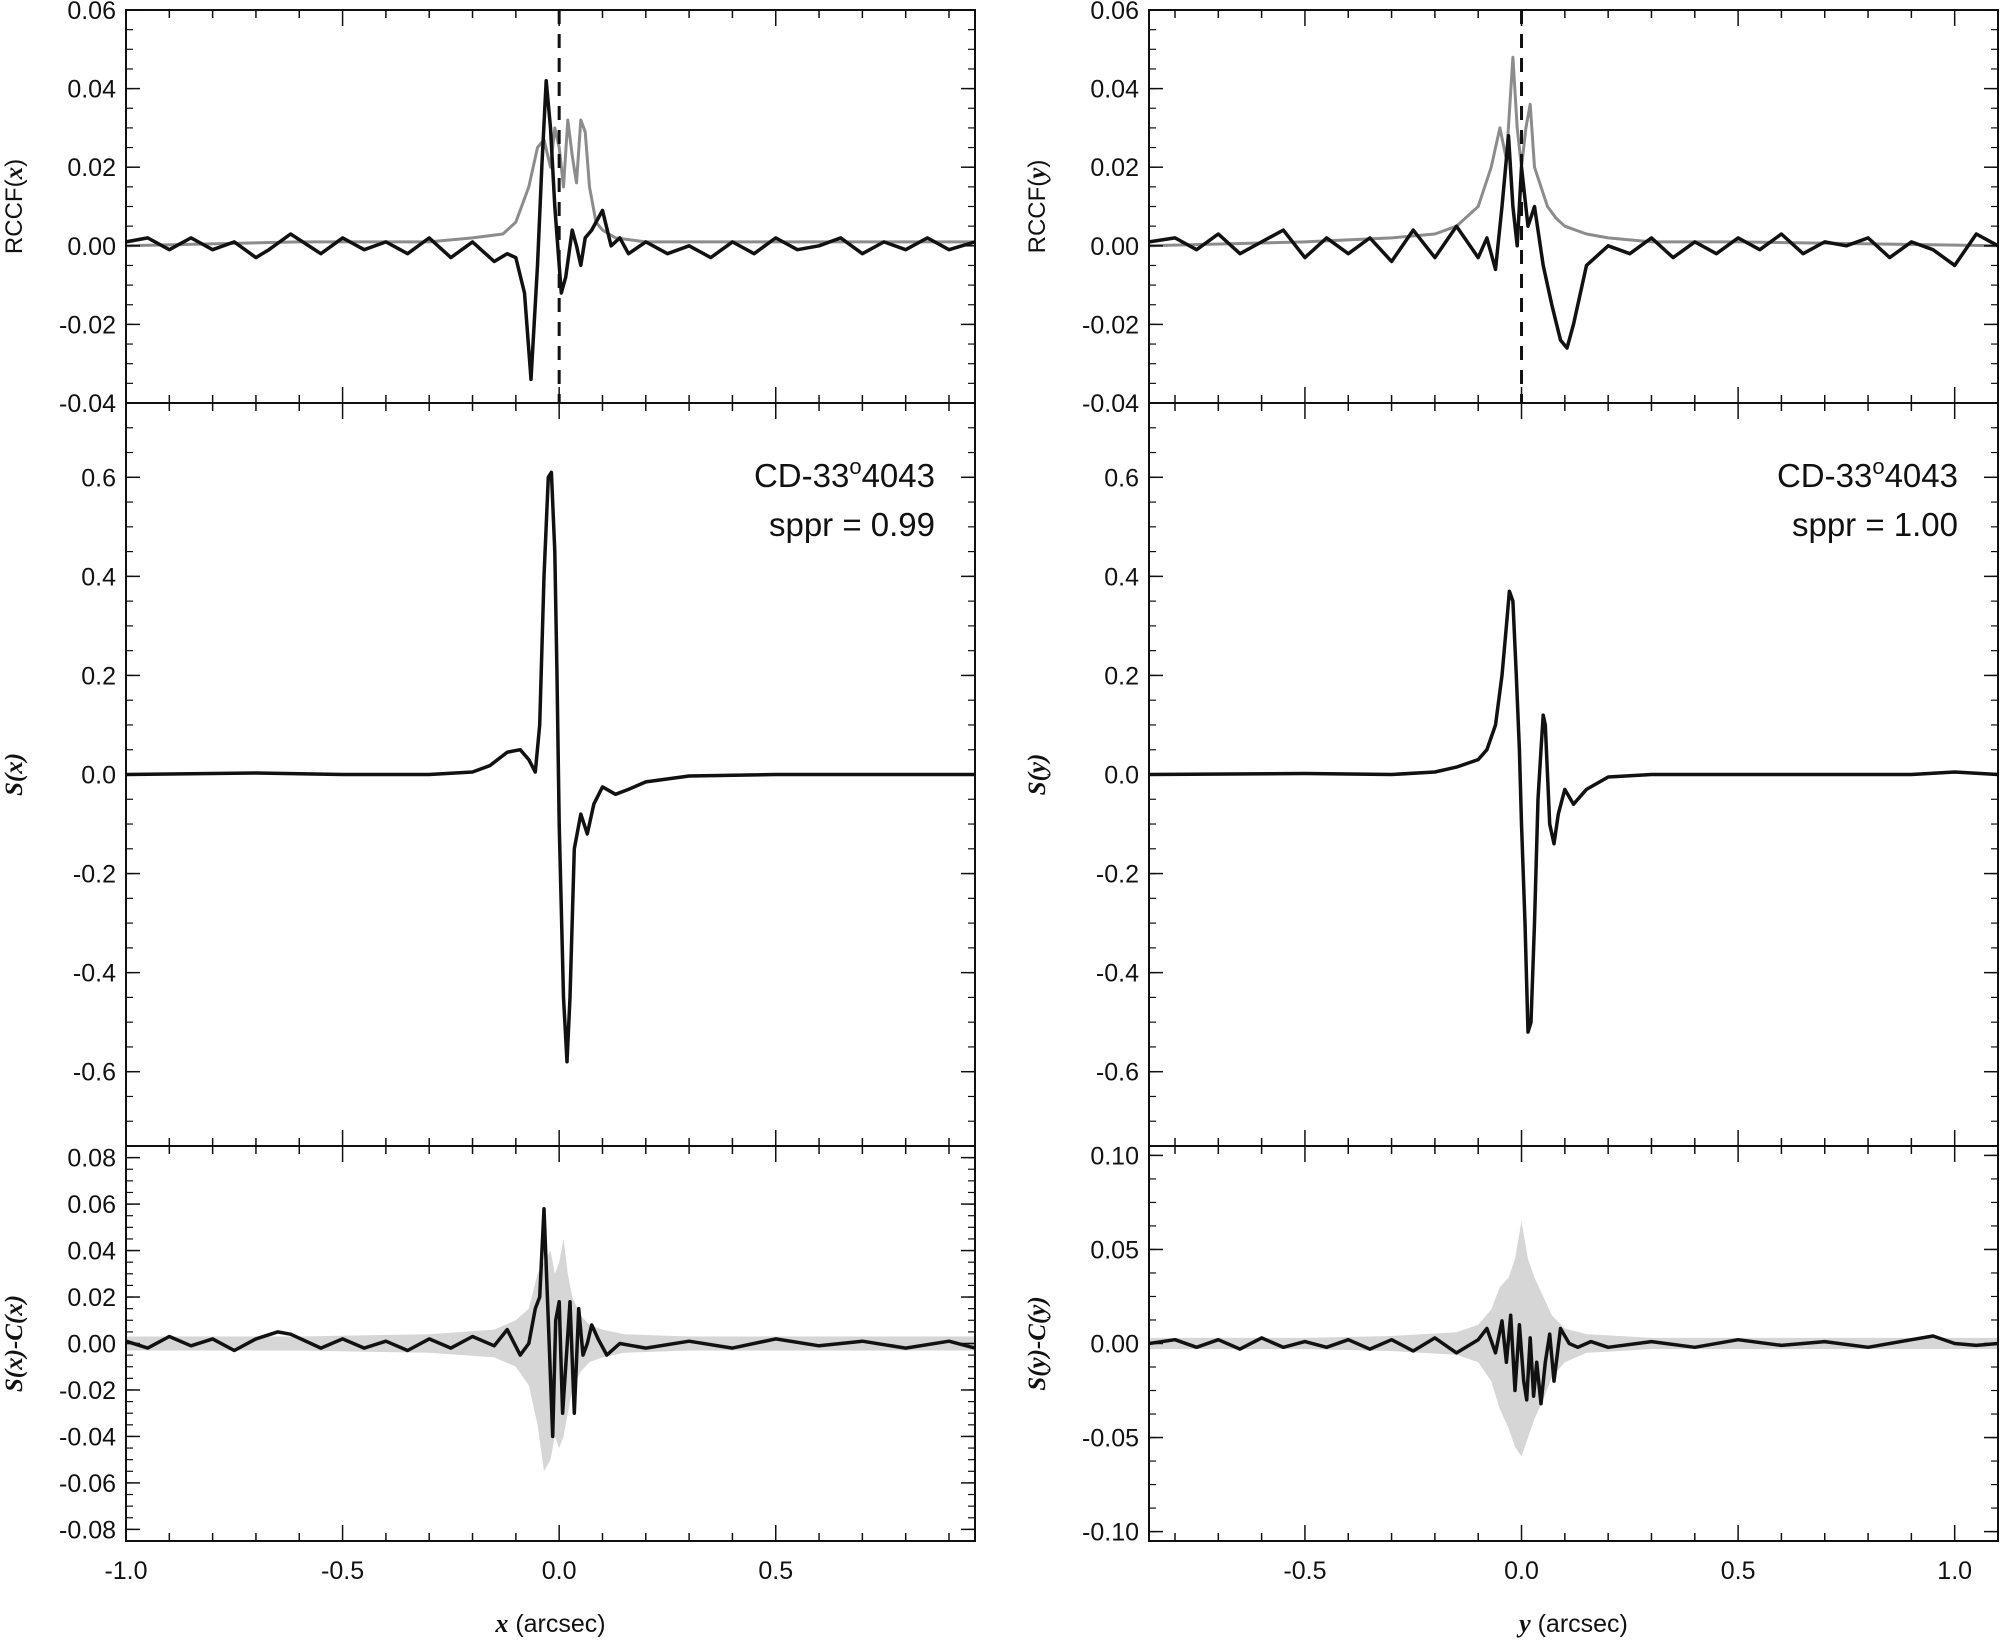 Image resolution: width=2006 pixels, height=1646 pixels. Describe the element at coordinates (14, 774) in the screenshot. I see `y-axis-label: S(x)` at that location.